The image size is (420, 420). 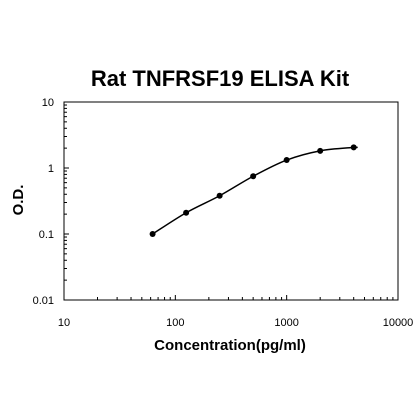 I want to click on y-tick-label: 0.01, so click(x=43, y=301).